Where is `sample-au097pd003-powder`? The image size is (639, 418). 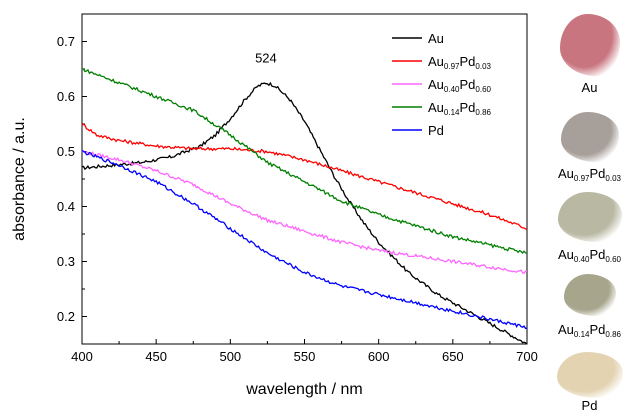 sample-au097pd003-powder is located at coordinates (589, 137).